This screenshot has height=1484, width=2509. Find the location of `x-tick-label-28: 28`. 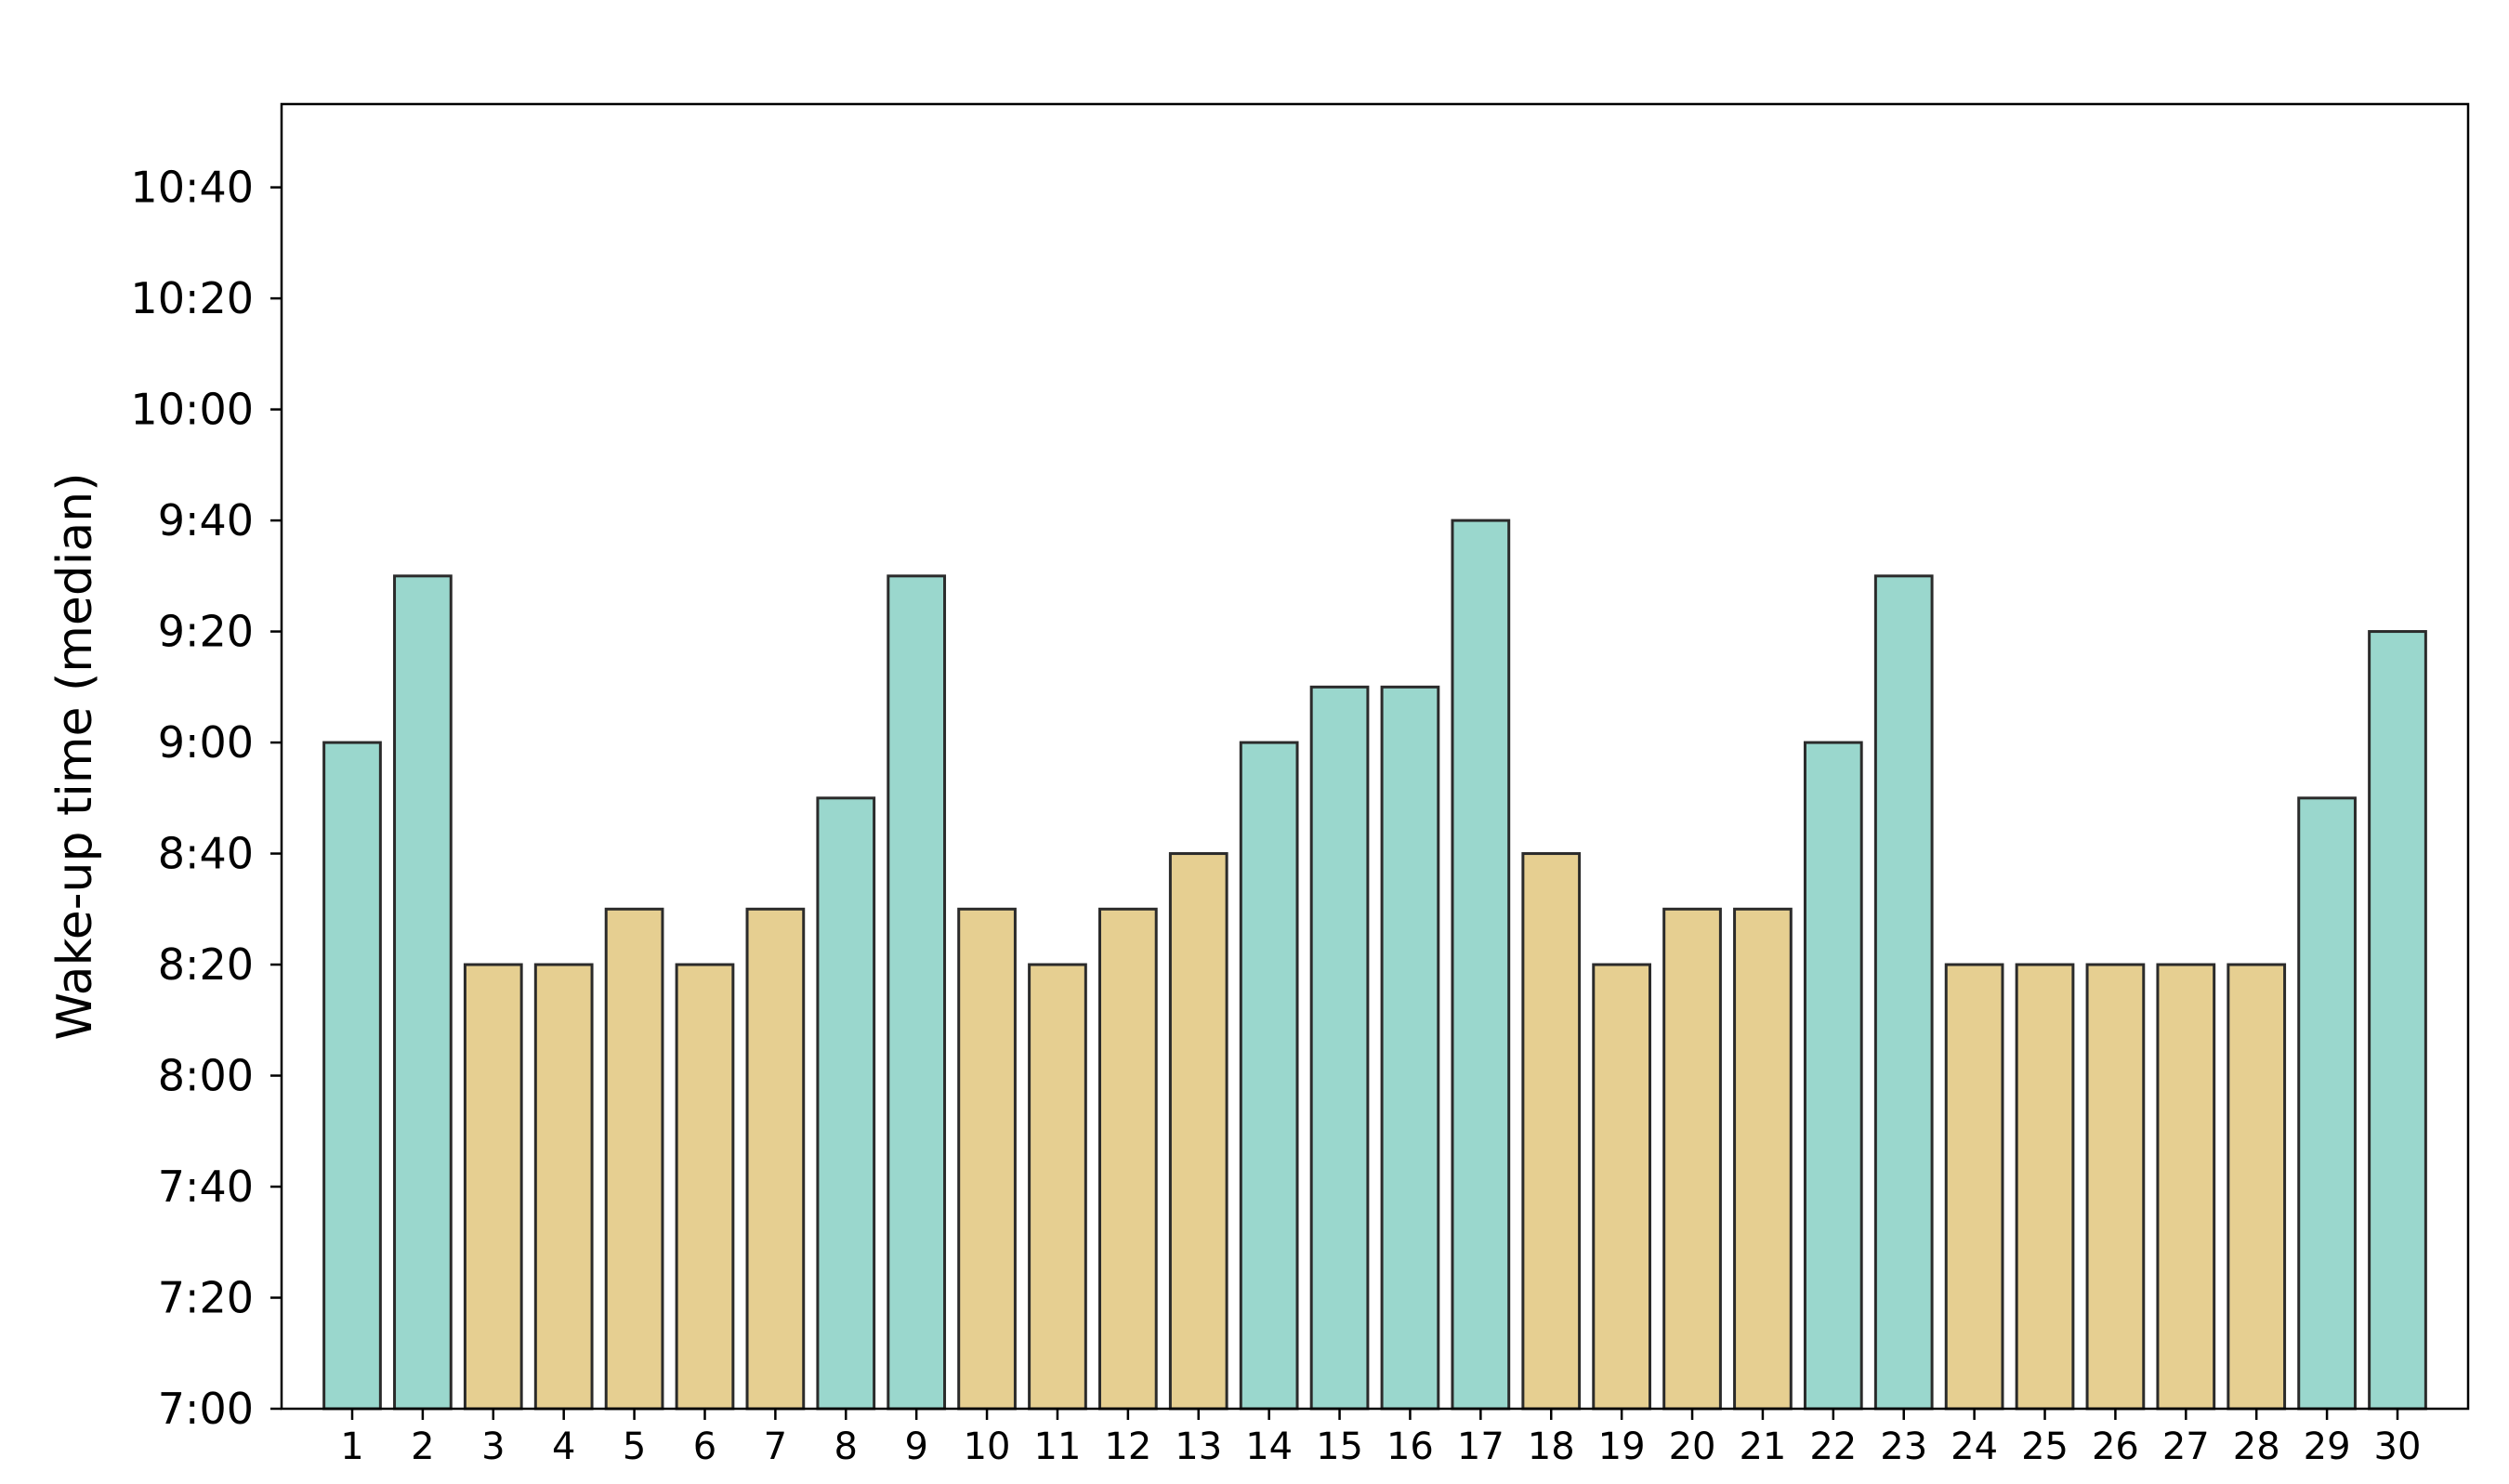

x-tick-label-28: 28 is located at coordinates (2256, 1446).